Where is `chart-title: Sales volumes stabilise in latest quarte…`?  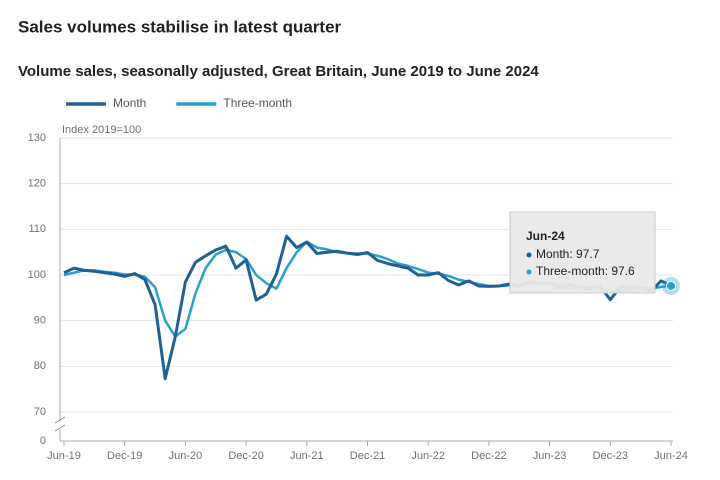 chart-title: Sales volumes stabilise in latest quarte… is located at coordinates (180, 26).